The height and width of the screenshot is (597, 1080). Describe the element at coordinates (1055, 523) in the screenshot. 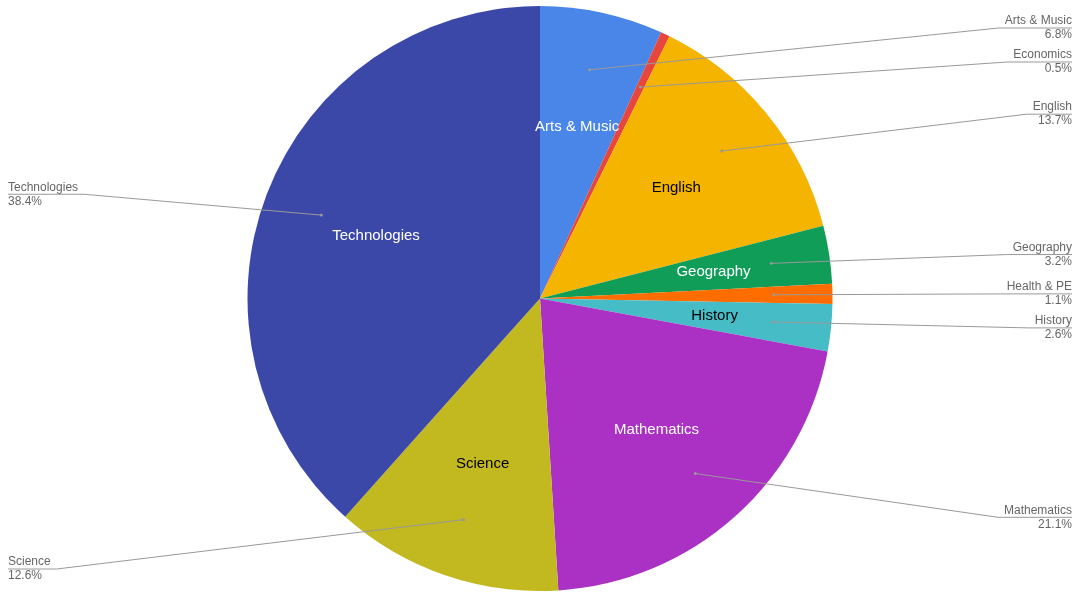

I see `data-label: 21.1%` at that location.